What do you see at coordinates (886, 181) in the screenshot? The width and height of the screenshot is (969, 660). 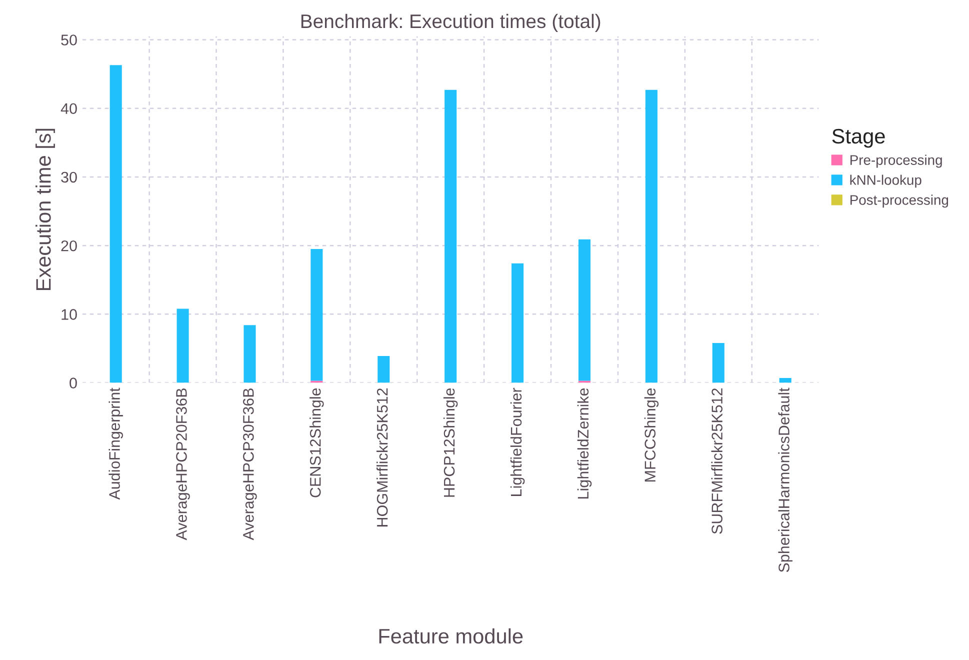 I see `legend-label: kNN-lookup` at bounding box center [886, 181].